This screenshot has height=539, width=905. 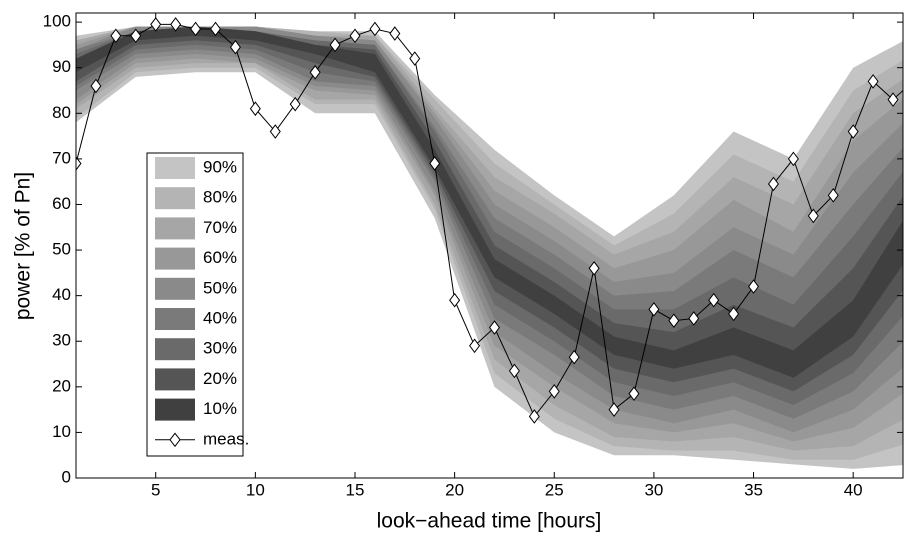 What do you see at coordinates (220, 227) in the screenshot?
I see `legend-label: 70%` at bounding box center [220, 227].